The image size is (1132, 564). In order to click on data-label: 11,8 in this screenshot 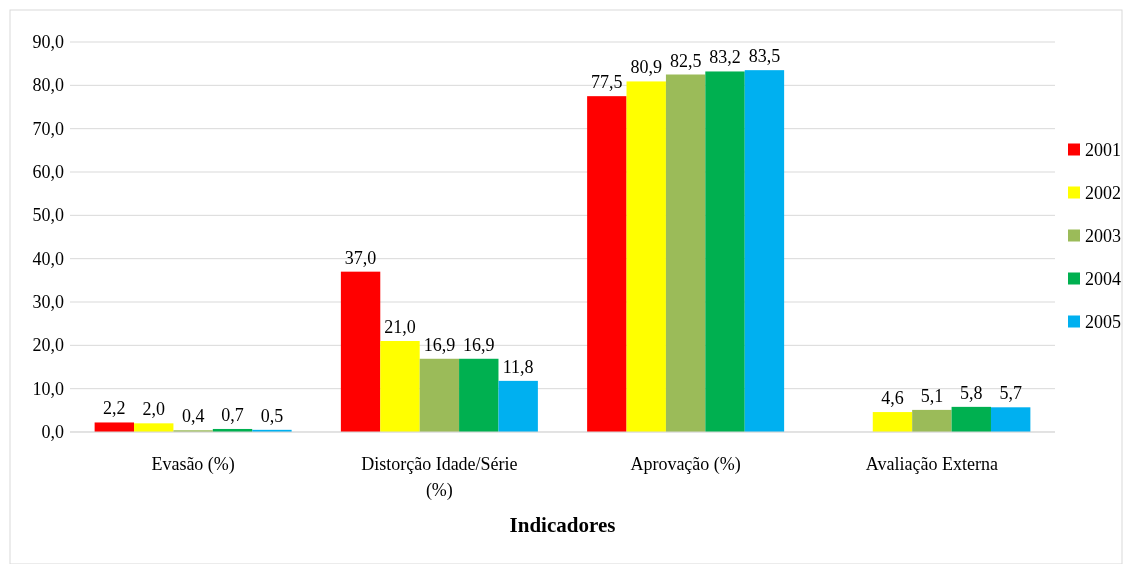, I will do `click(518, 366)`.